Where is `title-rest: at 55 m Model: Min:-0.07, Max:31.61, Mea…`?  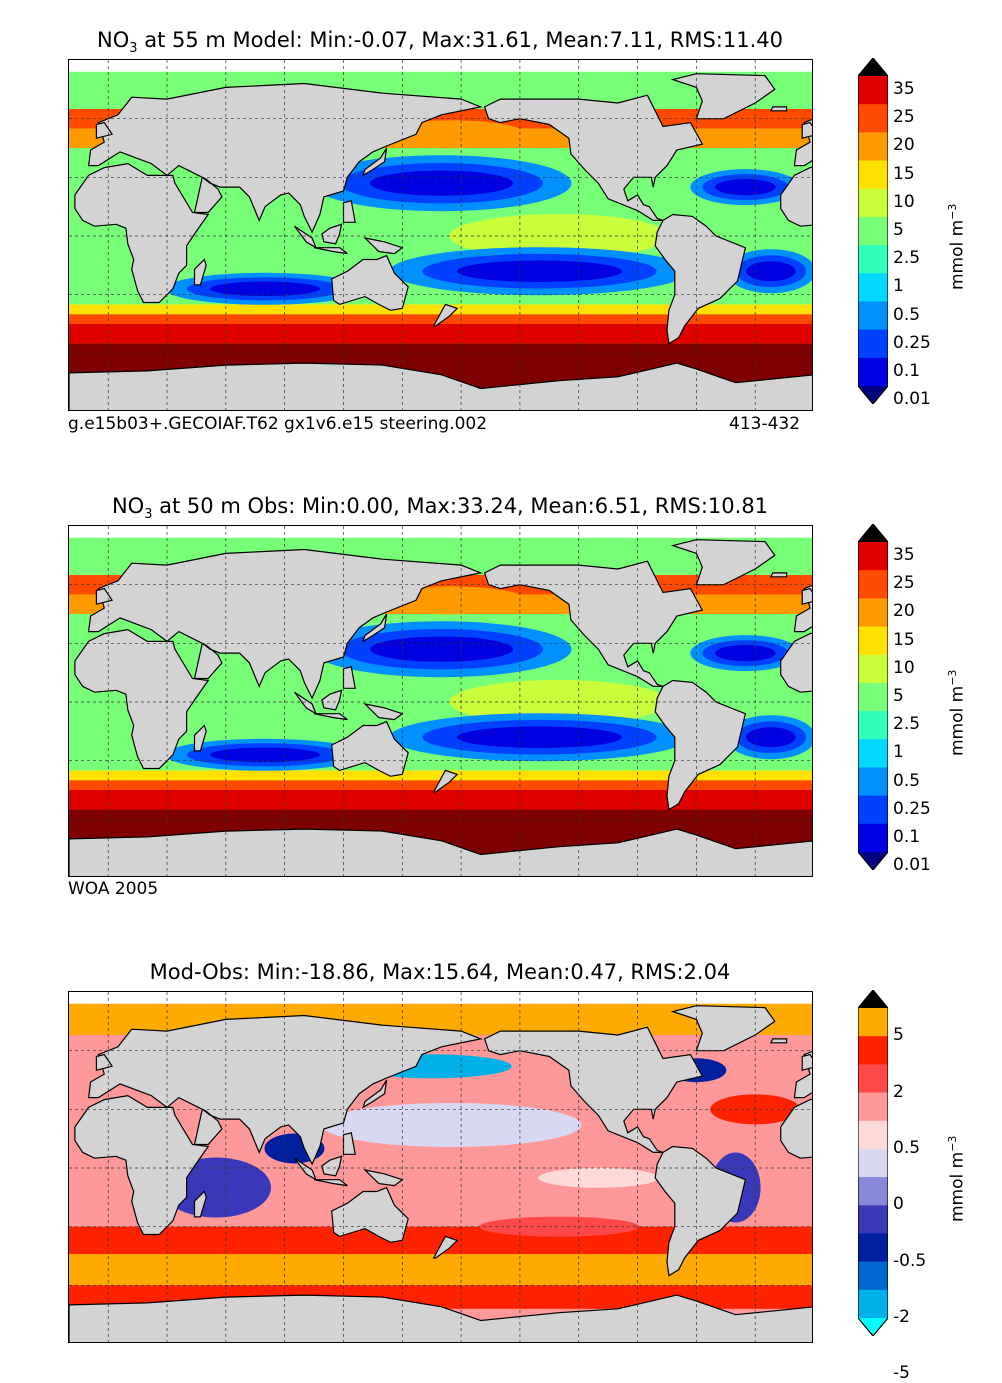 title-rest: at 55 m Model: Min:-0.07, Max:31.61, Mea… is located at coordinates (460, 40).